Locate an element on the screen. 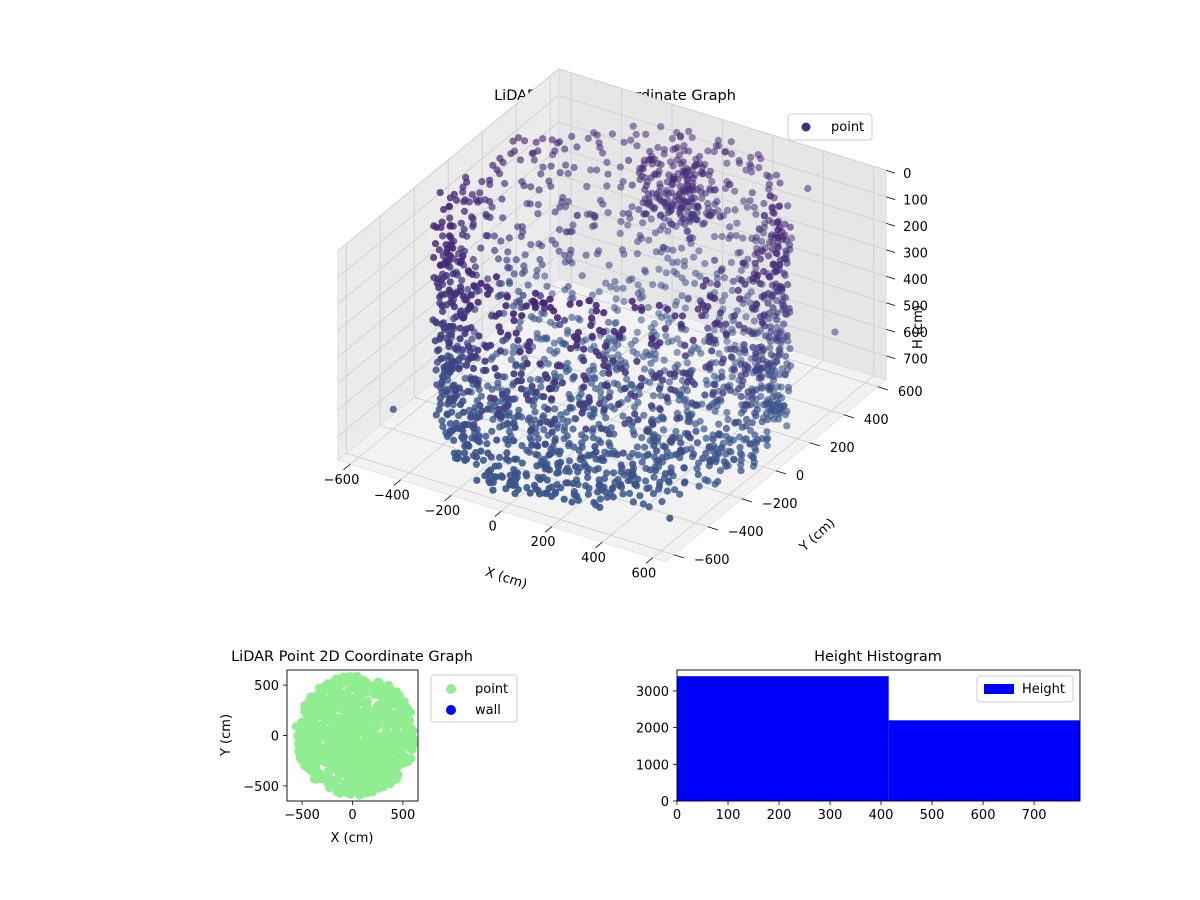 This screenshot has width=1200, height=900. z-tick-label-3d: 500 is located at coordinates (915, 307).